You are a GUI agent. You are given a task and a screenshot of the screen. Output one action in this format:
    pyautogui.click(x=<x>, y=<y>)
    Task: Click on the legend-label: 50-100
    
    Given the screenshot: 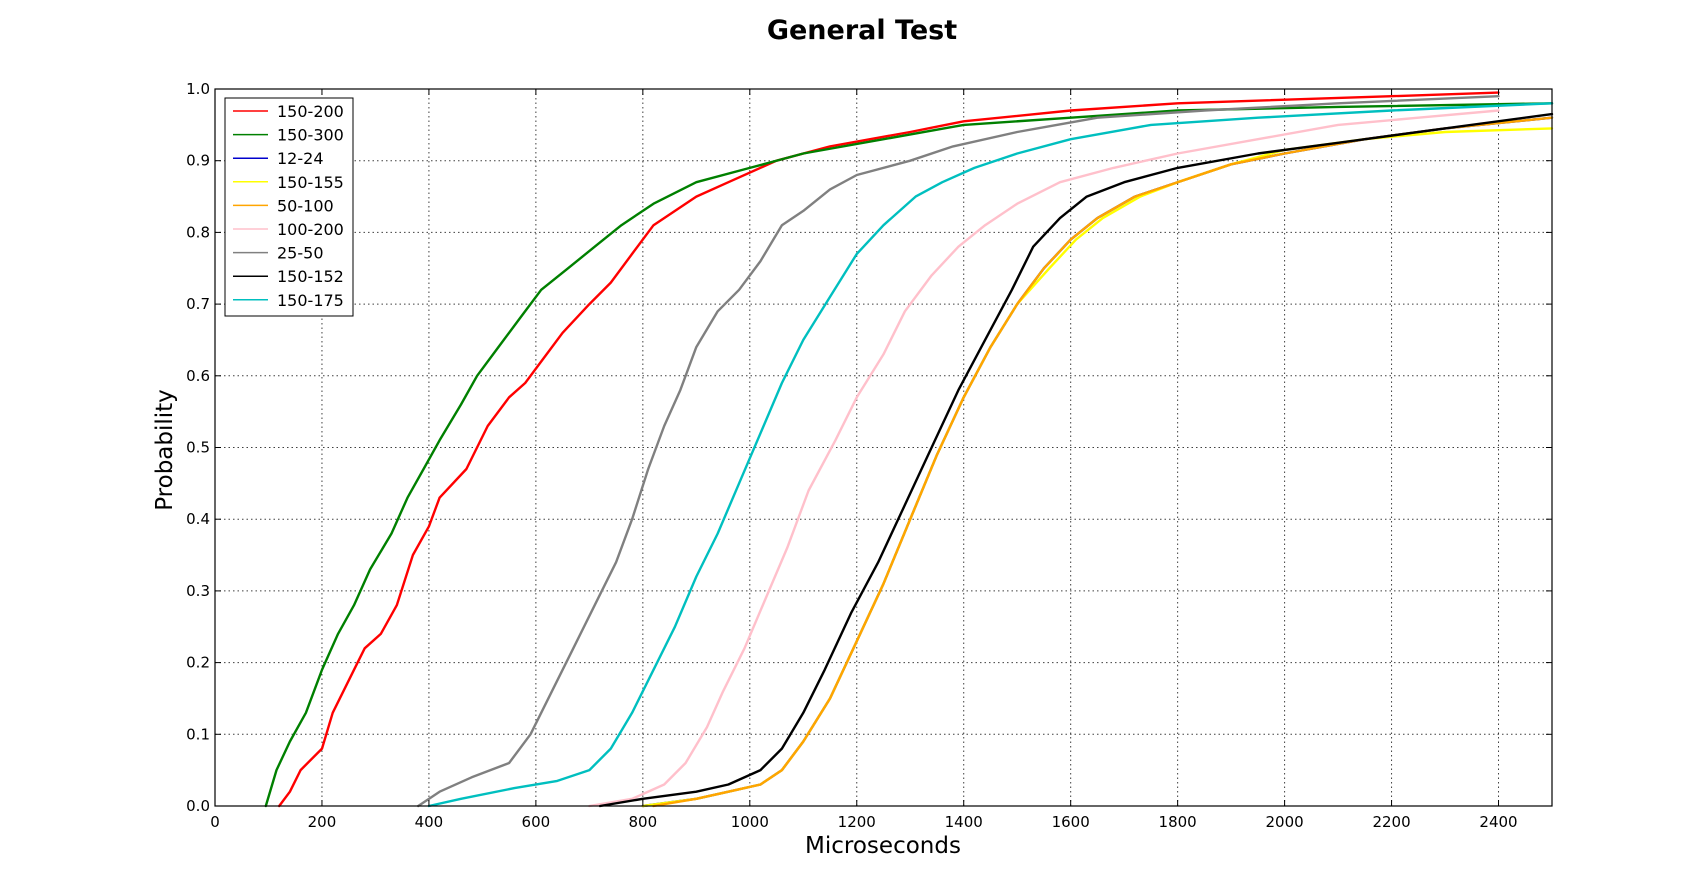 What is the action you would take?
    pyautogui.click(x=305, y=205)
    